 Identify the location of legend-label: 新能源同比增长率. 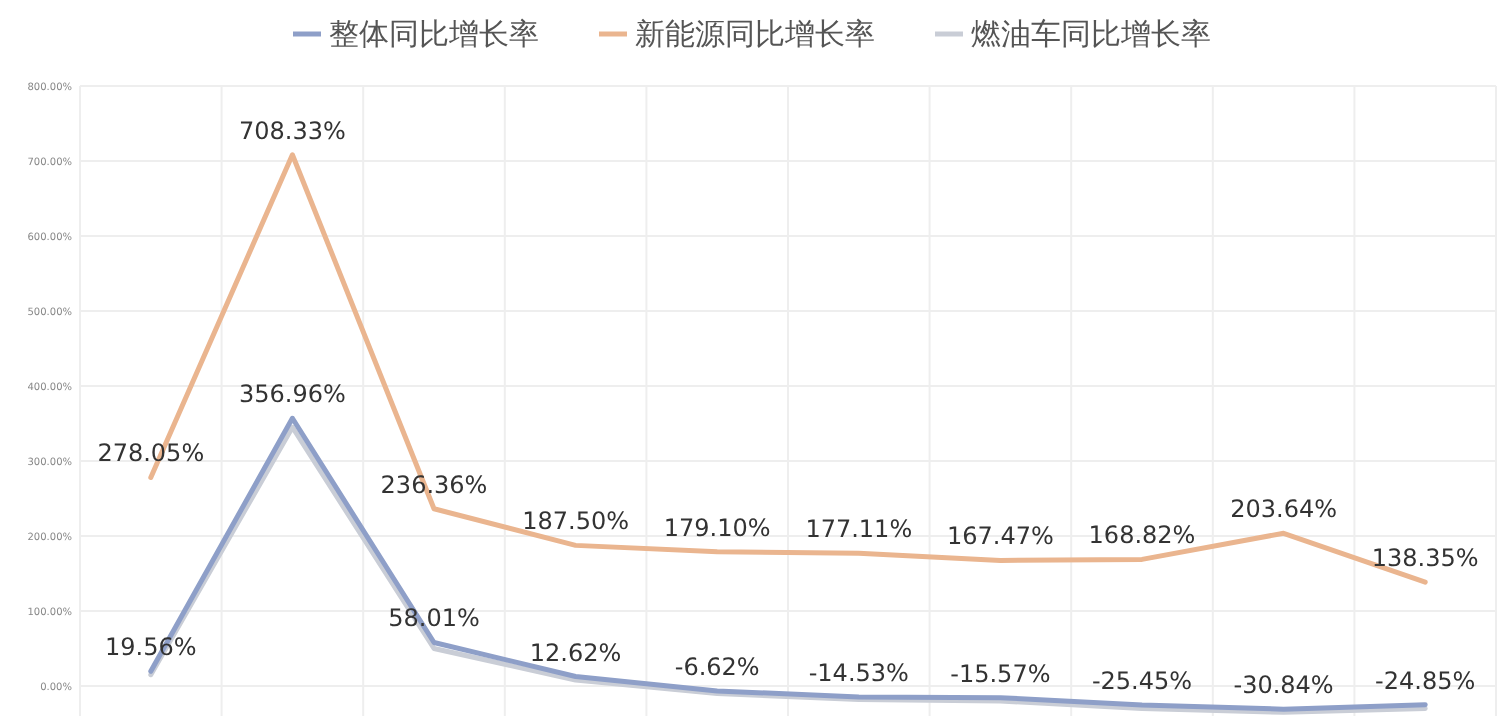
(755, 34).